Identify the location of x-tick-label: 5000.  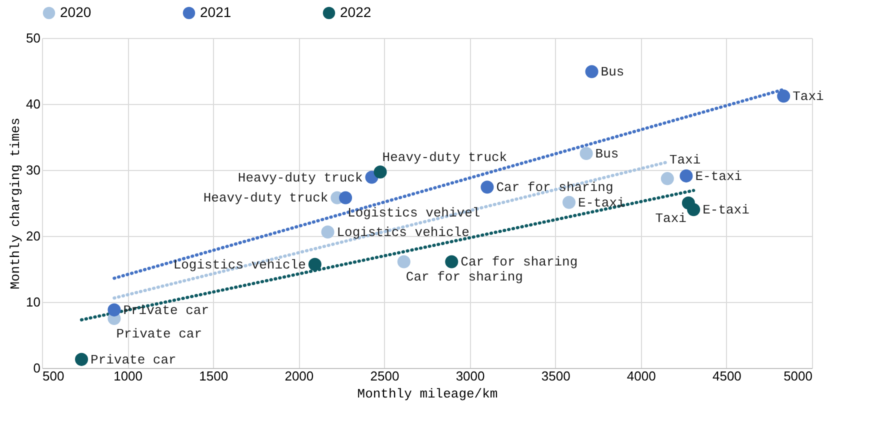
(798, 376).